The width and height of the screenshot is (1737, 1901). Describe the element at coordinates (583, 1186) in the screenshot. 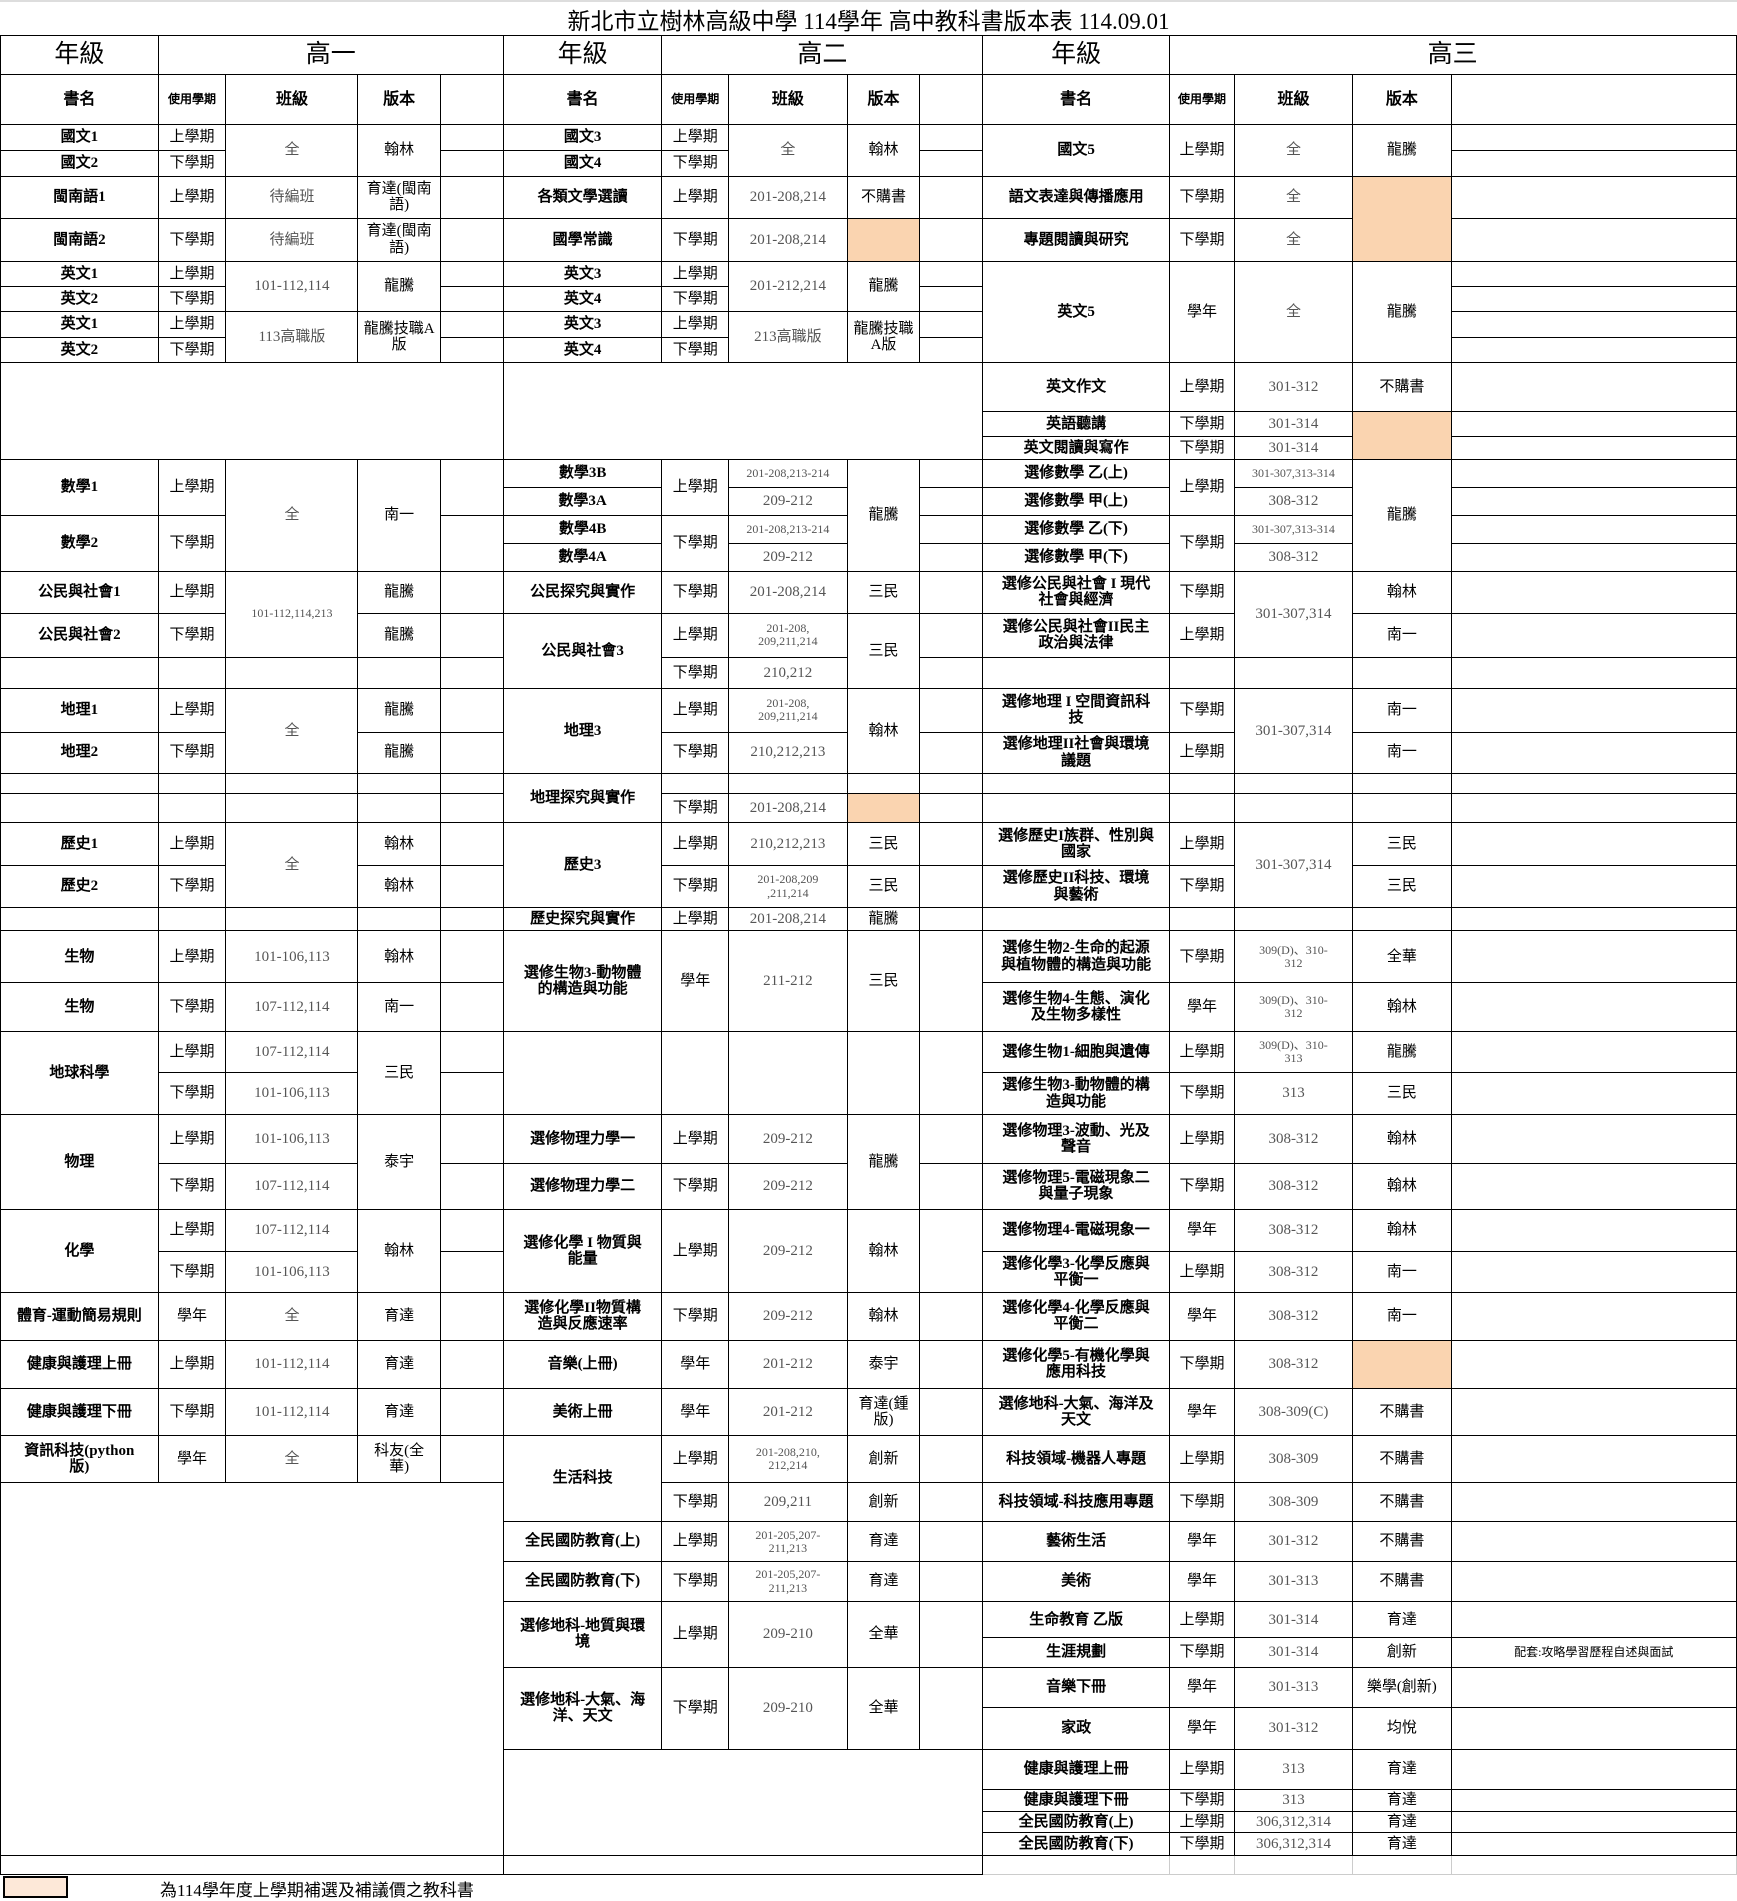

I see `cell-book-name: 選修物理力學二` at that location.